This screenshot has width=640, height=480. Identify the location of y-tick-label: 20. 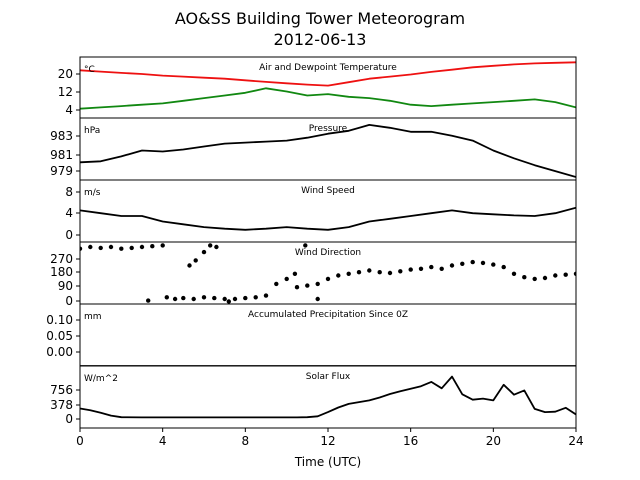
(65, 74).